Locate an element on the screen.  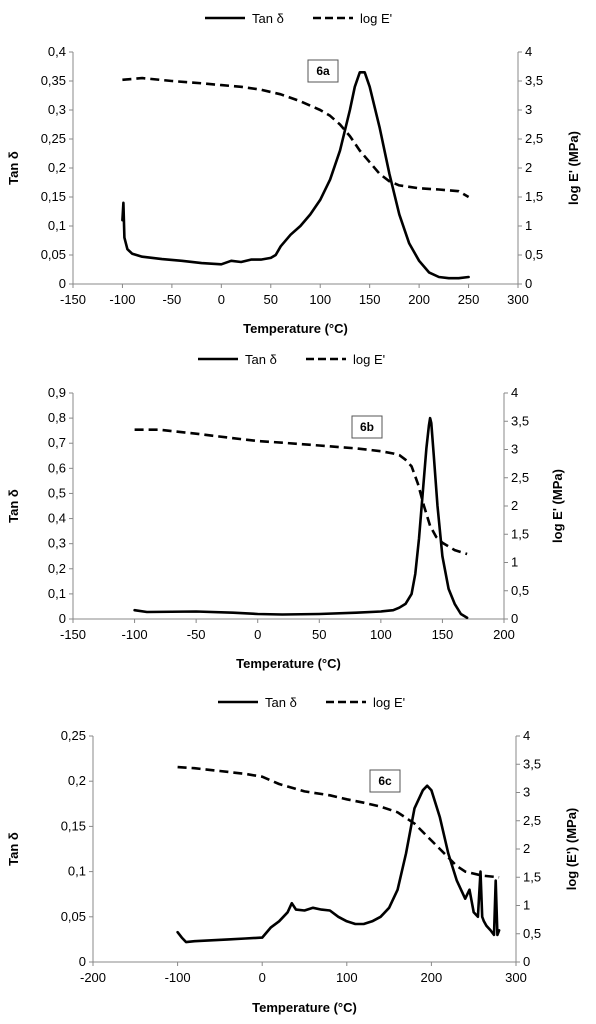
panel-tag-label: 6a is located at coordinates (323, 71).